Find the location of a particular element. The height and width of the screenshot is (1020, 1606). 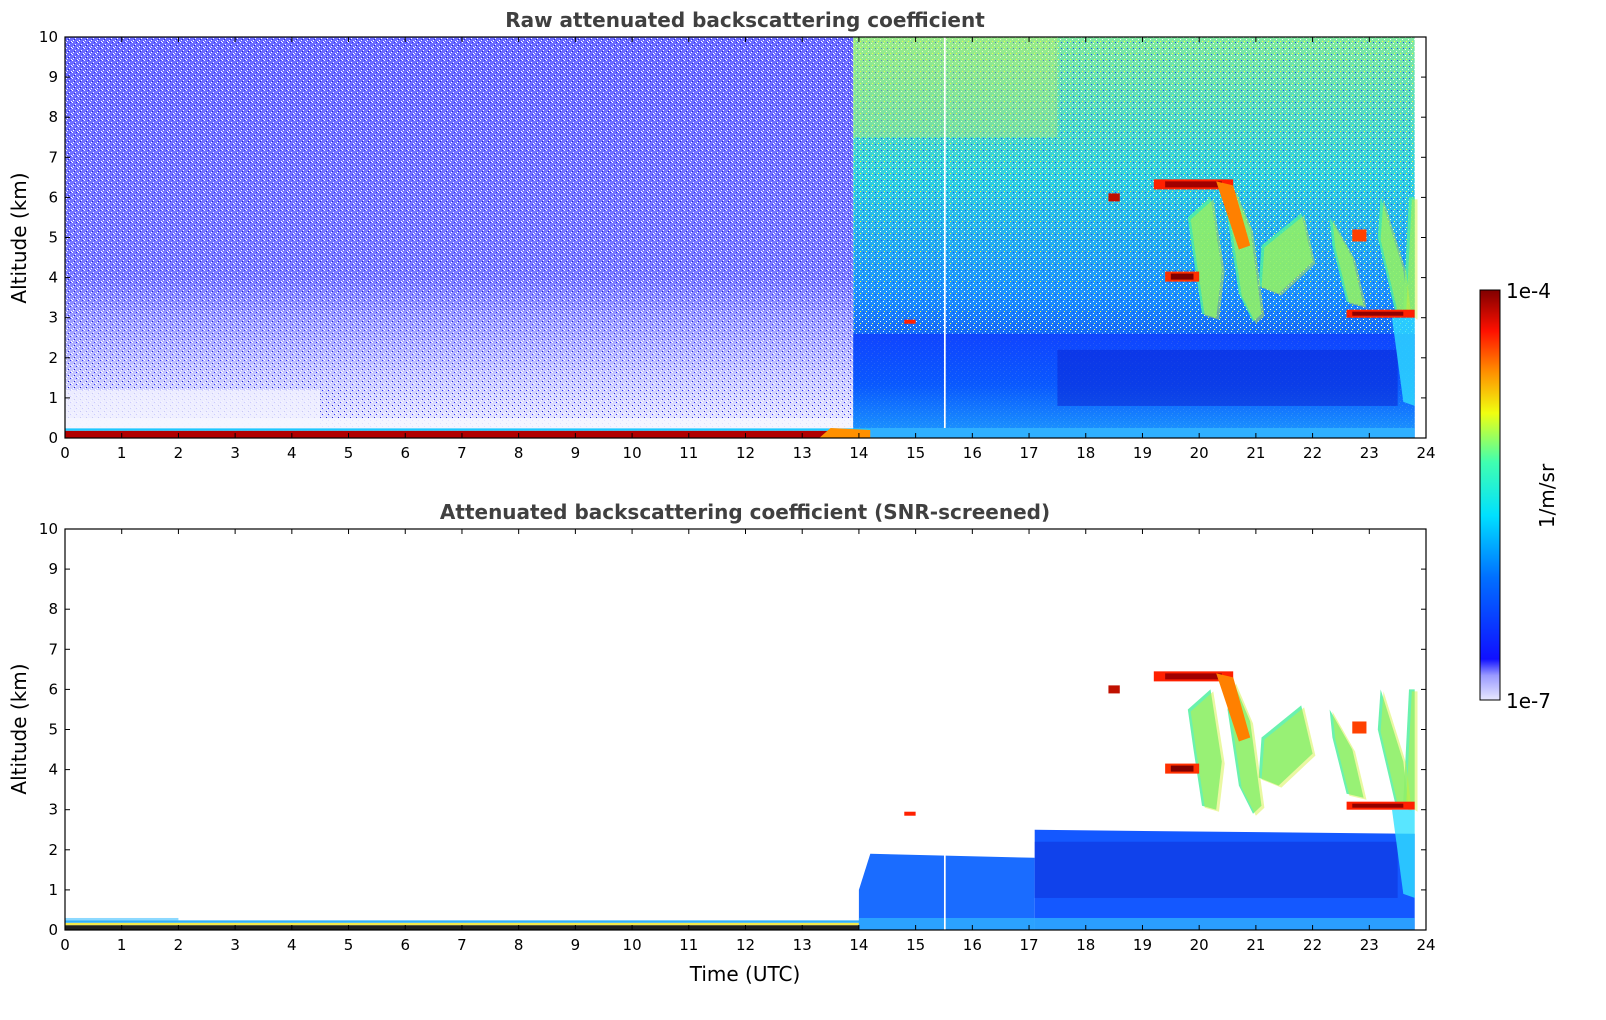

data-gap-line is located at coordinates (944, 237).